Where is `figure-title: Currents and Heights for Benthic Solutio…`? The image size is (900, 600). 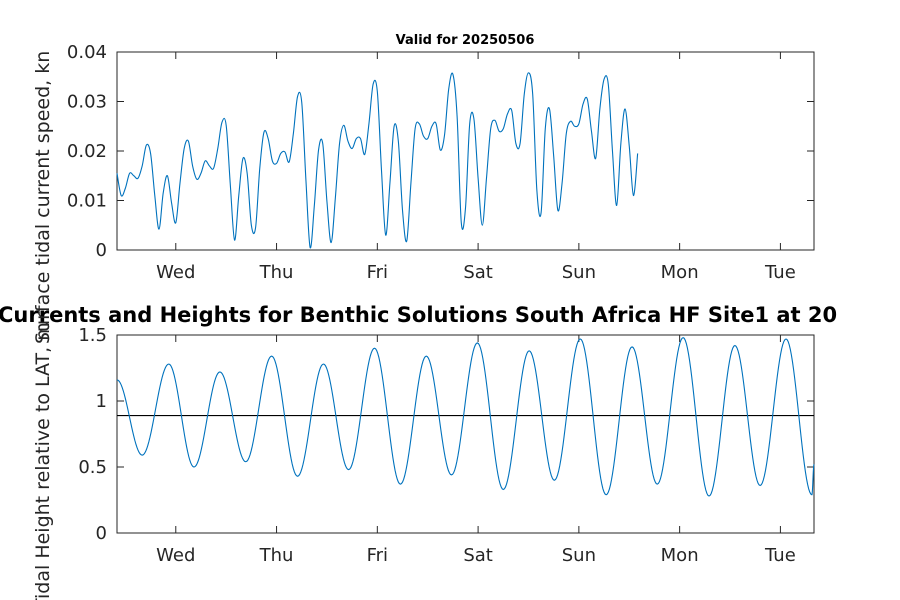
figure-title: Currents and Heights for Benthic Solutio… is located at coordinates (418, 315).